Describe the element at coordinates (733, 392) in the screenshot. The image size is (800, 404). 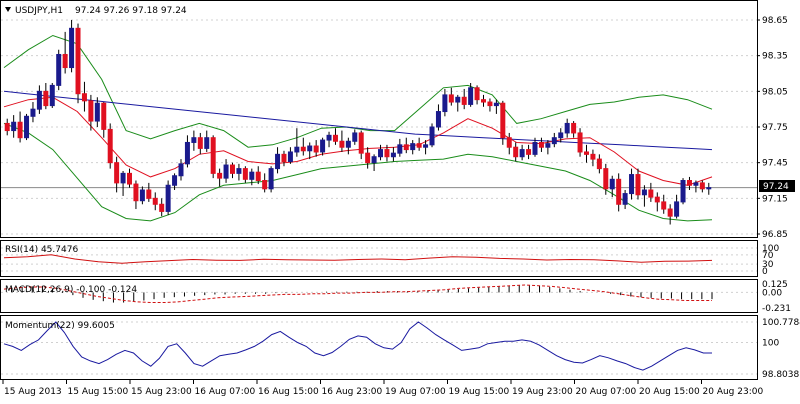
I see `time-tick-label: 20 Aug 23:00` at that location.